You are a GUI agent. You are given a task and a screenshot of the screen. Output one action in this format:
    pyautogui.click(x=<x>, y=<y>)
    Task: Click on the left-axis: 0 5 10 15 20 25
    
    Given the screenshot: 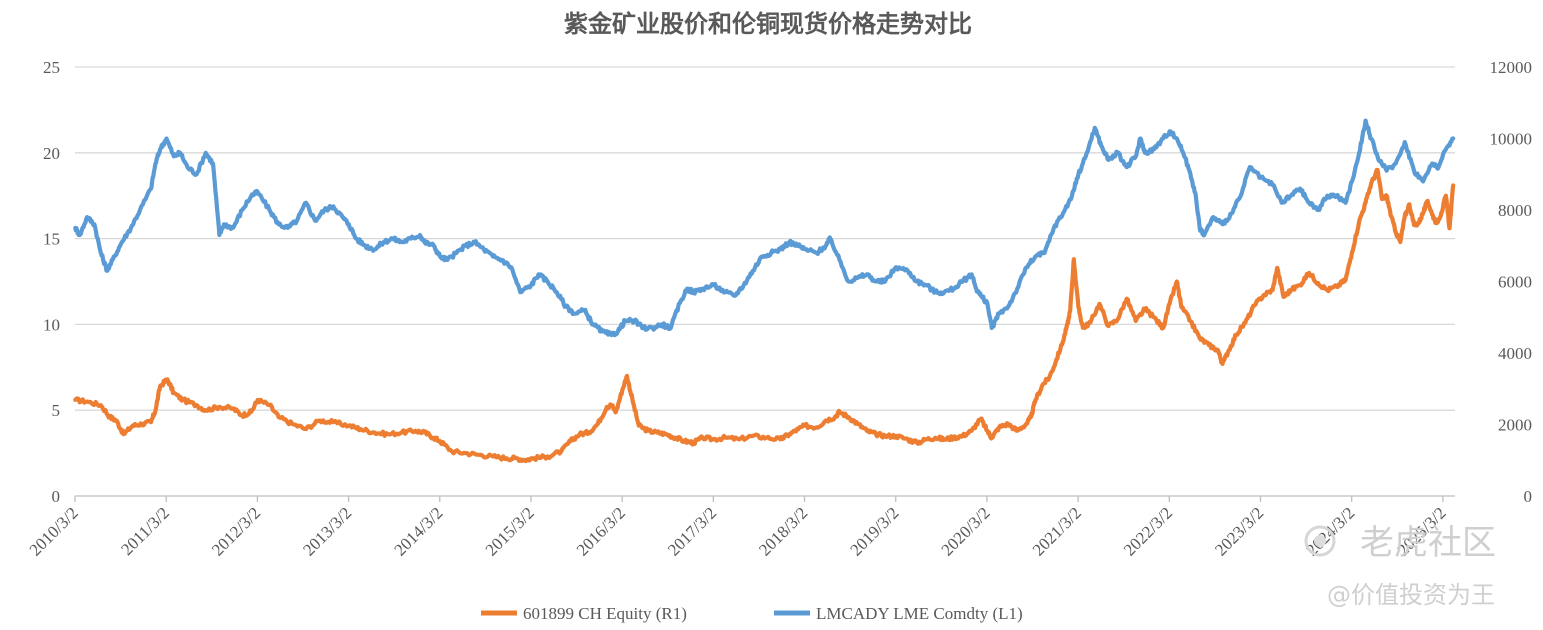 What is the action you would take?
    pyautogui.click(x=51, y=282)
    